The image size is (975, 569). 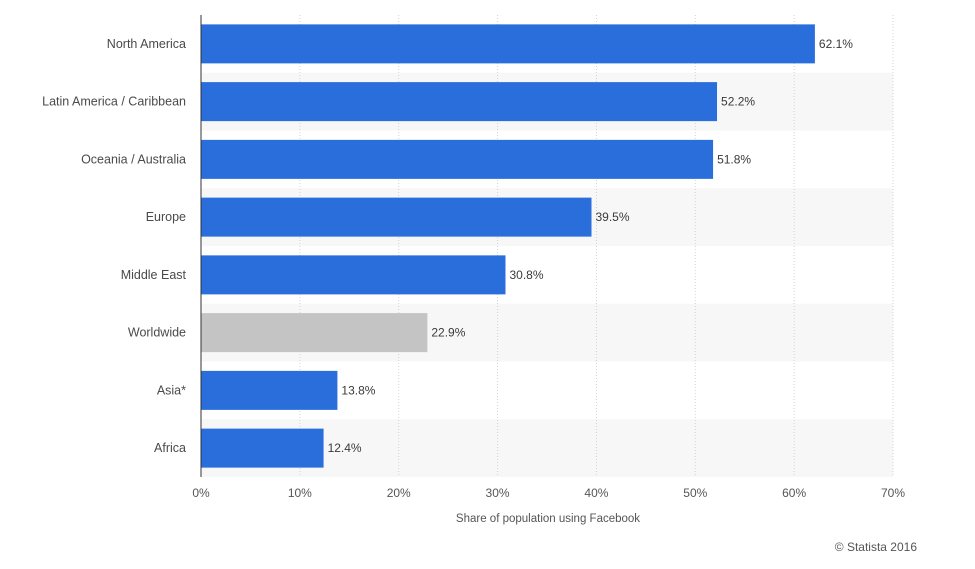 What do you see at coordinates (836, 44) in the screenshot?
I see `value-label: 62.1%` at bounding box center [836, 44].